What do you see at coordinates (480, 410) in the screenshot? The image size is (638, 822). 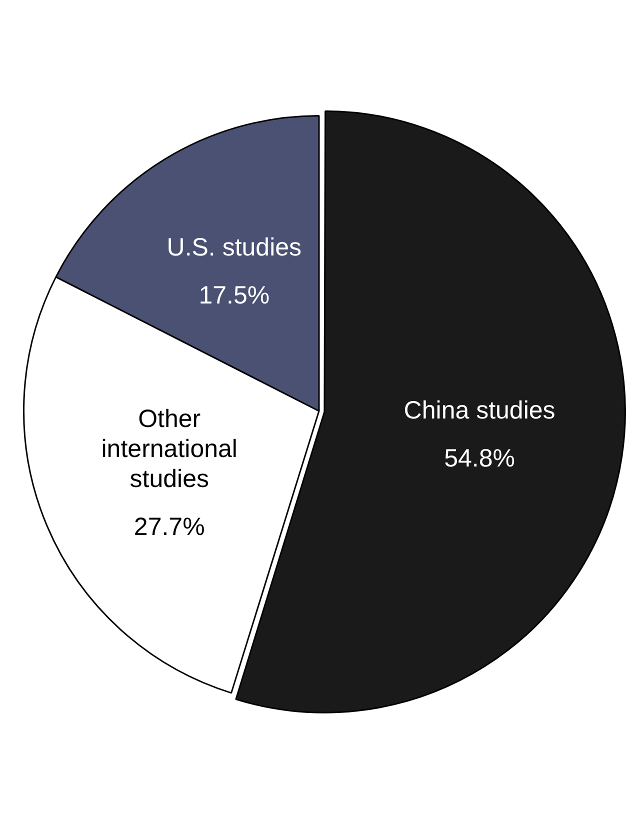 I see `slice-label: China studies` at bounding box center [480, 410].